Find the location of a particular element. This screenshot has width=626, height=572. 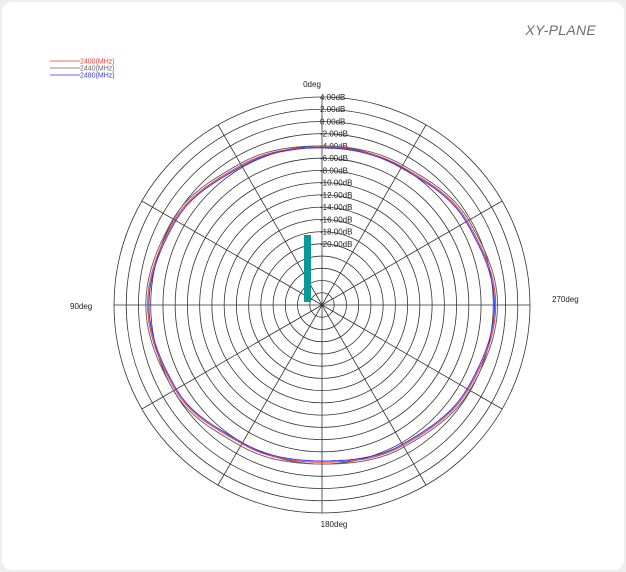

legend-entry: 2400(MHz) is located at coordinates (97, 62).